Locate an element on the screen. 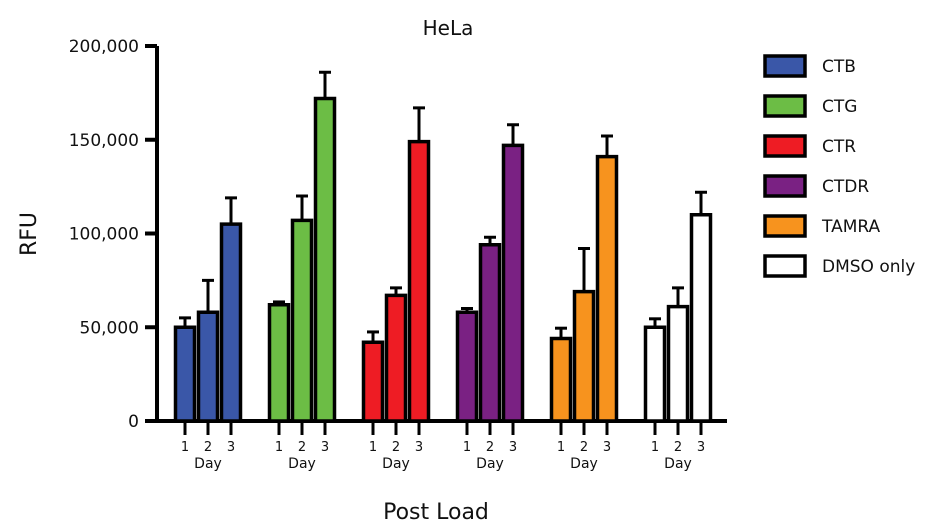 The width and height of the screenshot is (949, 529). chart-title: HeLa is located at coordinates (448, 28).